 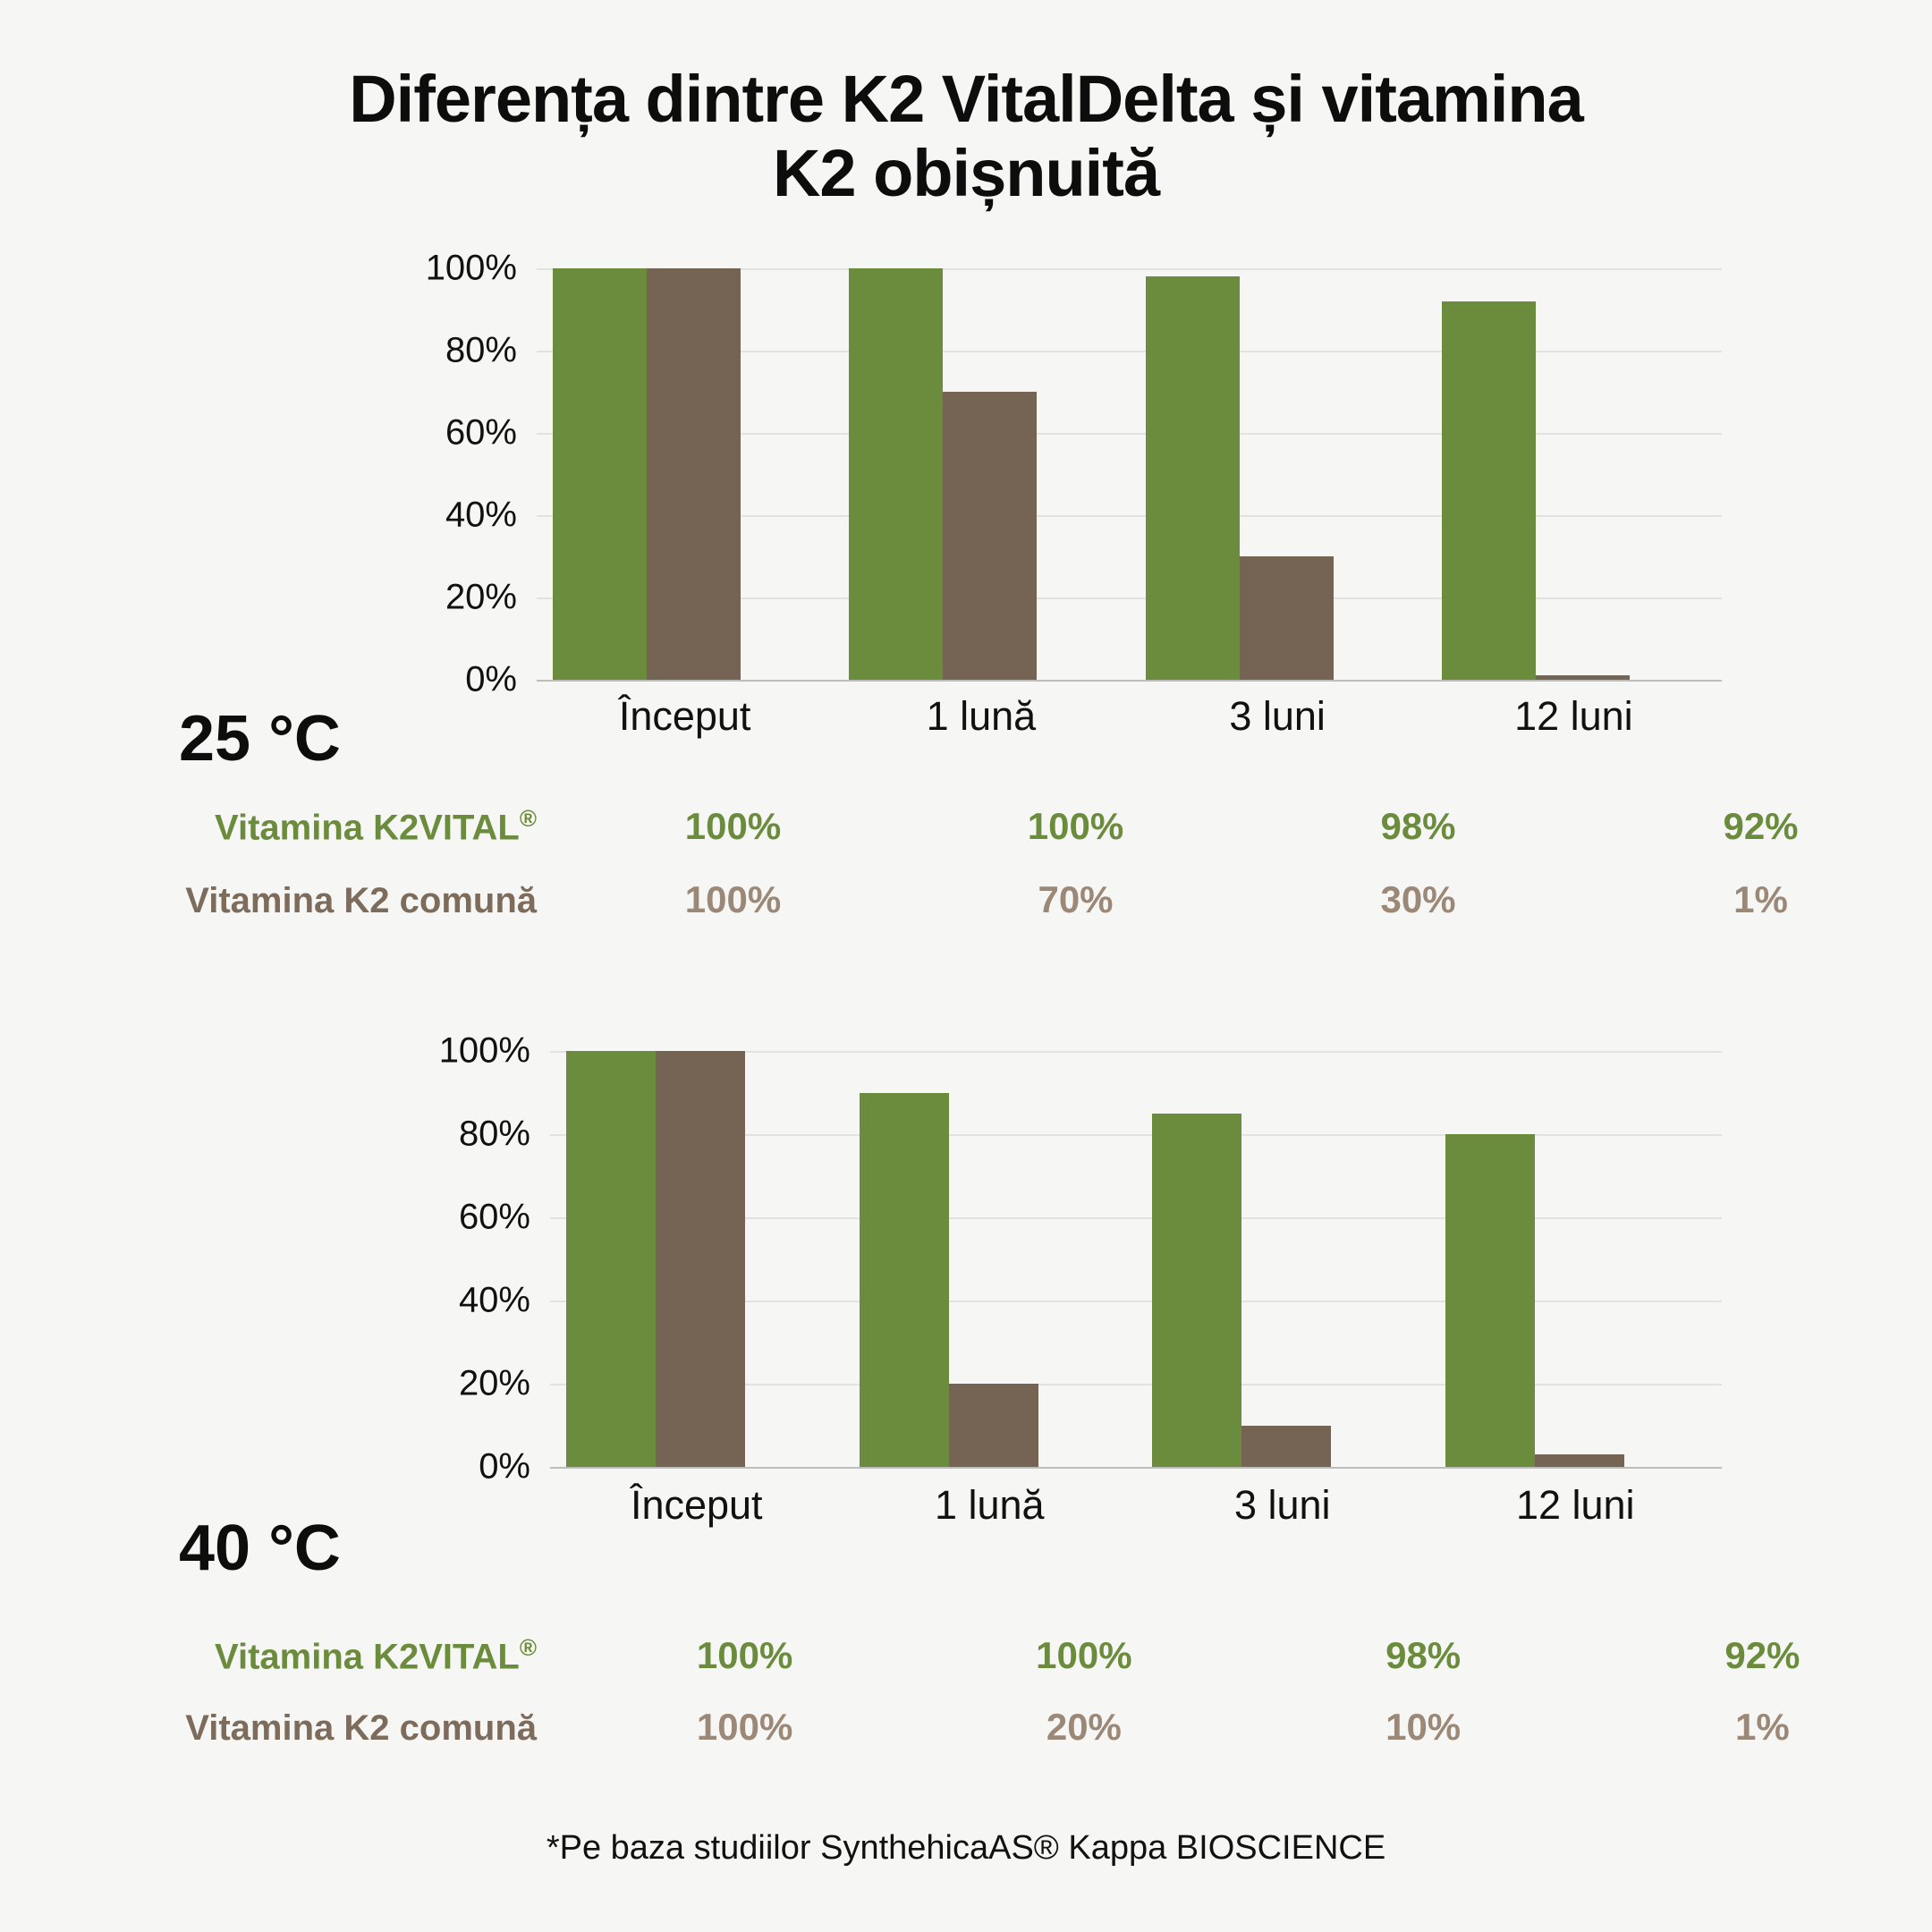 I want to click on data-value-k2common: 30%, so click(x=1418, y=899).